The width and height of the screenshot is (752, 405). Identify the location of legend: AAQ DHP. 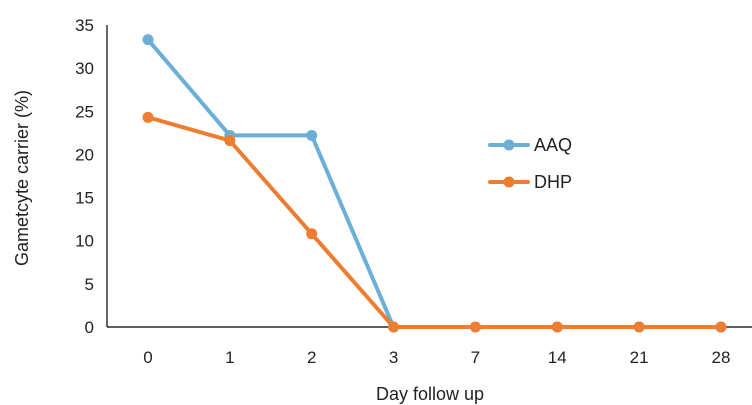
(530, 163).